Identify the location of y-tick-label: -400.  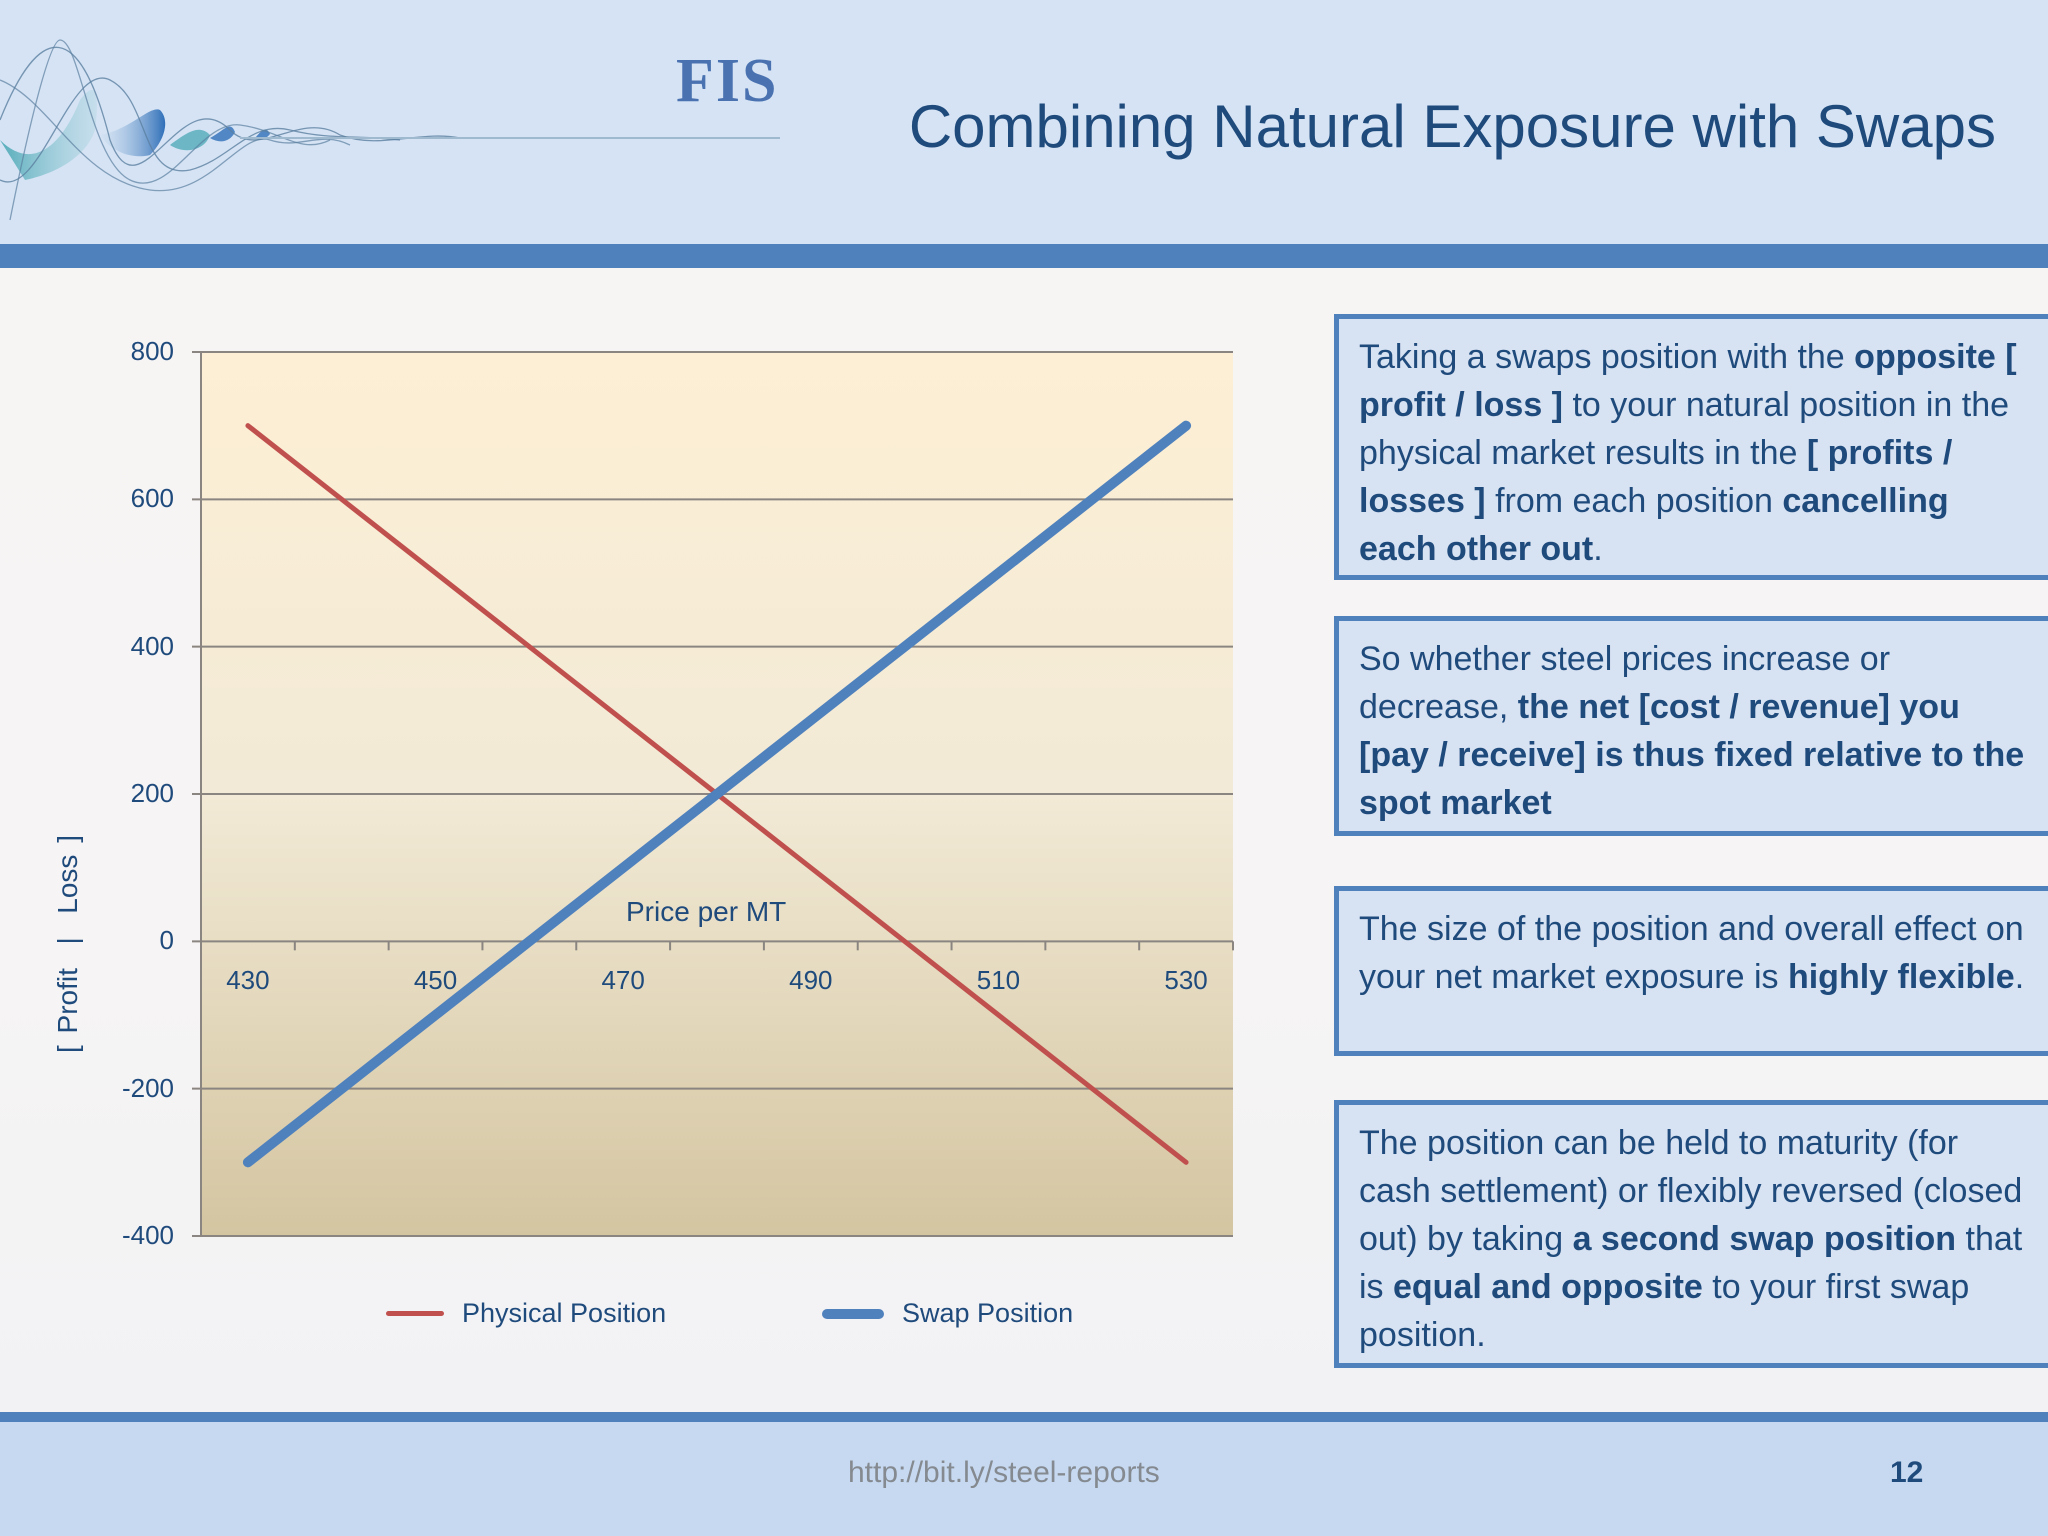
(147, 1235).